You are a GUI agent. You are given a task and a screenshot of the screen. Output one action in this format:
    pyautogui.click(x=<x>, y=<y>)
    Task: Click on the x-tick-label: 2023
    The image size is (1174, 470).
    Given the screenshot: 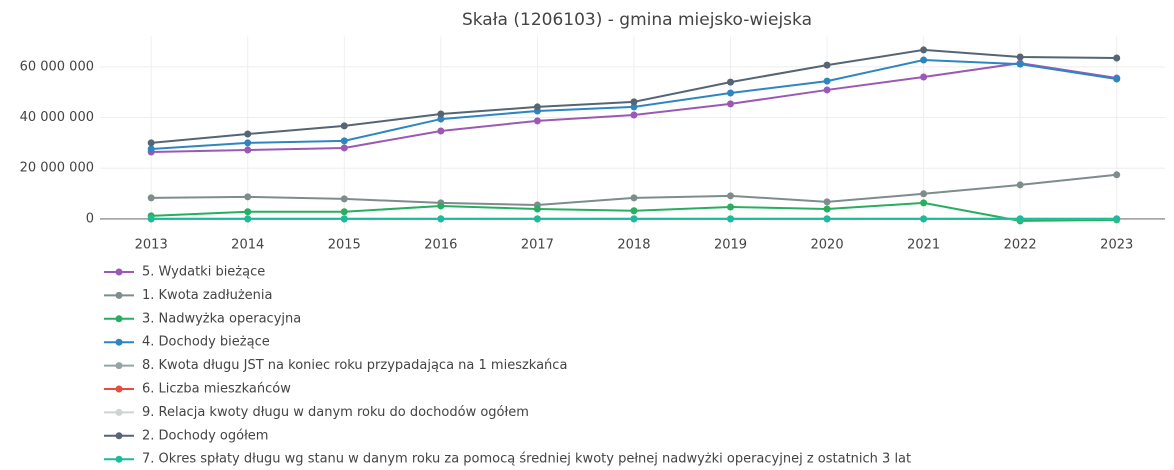 What is the action you would take?
    pyautogui.click(x=1116, y=245)
    